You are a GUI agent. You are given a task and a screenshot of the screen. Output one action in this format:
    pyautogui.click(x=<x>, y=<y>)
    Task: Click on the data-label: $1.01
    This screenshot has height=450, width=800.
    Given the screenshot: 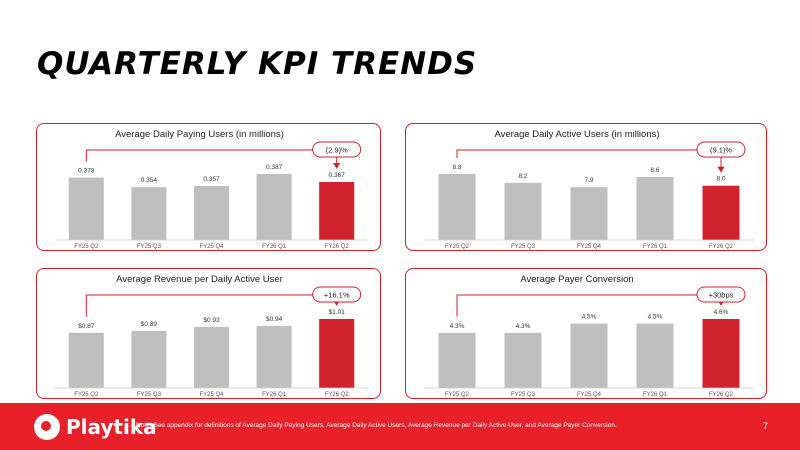 What is the action you would take?
    pyautogui.click(x=337, y=312)
    